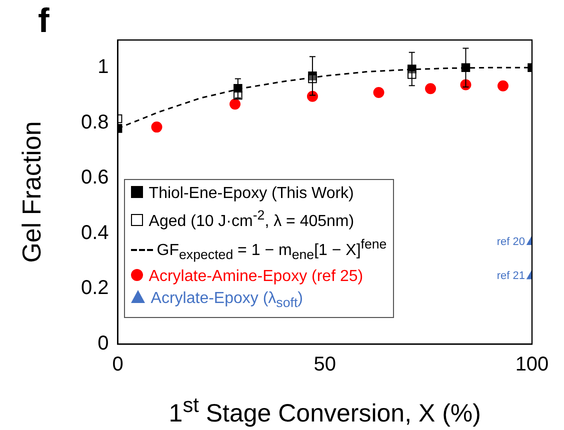 The width and height of the screenshot is (564, 430). What do you see at coordinates (94, 233) in the screenshot?
I see `y-tick-label: 0.4` at bounding box center [94, 233].